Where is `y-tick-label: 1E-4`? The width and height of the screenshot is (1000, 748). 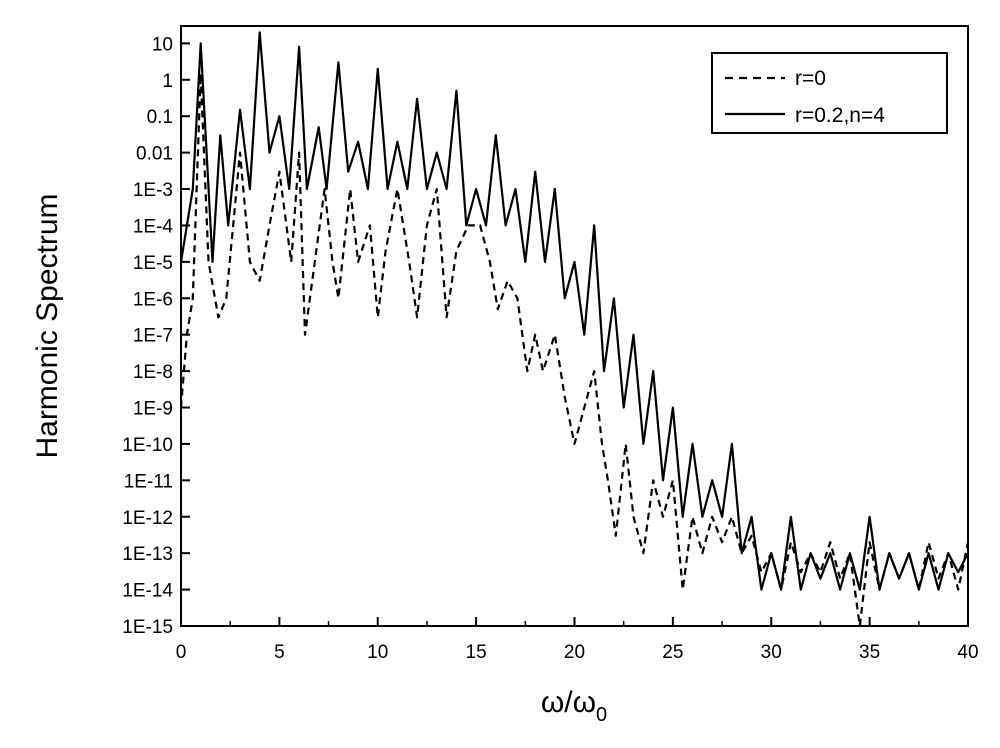
y-tick-label: 1E-4 is located at coordinates (153, 226).